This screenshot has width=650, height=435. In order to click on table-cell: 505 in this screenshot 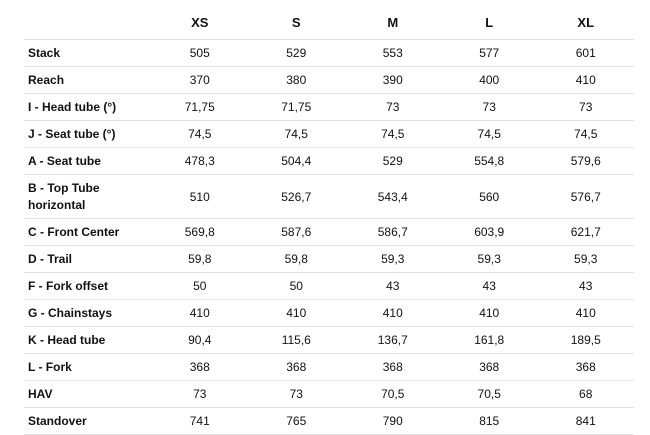, I will do `click(200, 53)`.